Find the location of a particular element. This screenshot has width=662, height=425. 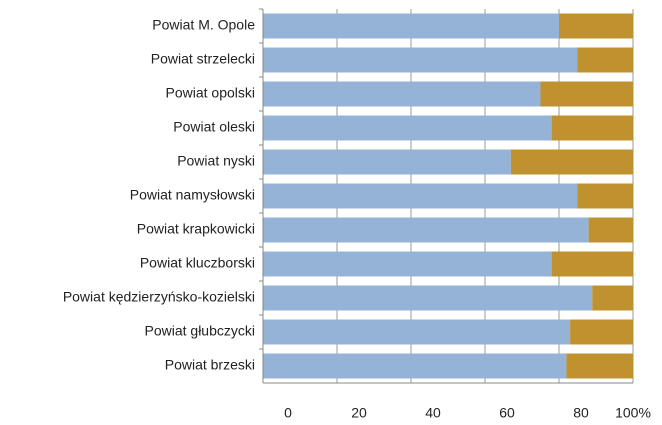

y-tick-label: Powiat krapkowicki is located at coordinates (196, 229).